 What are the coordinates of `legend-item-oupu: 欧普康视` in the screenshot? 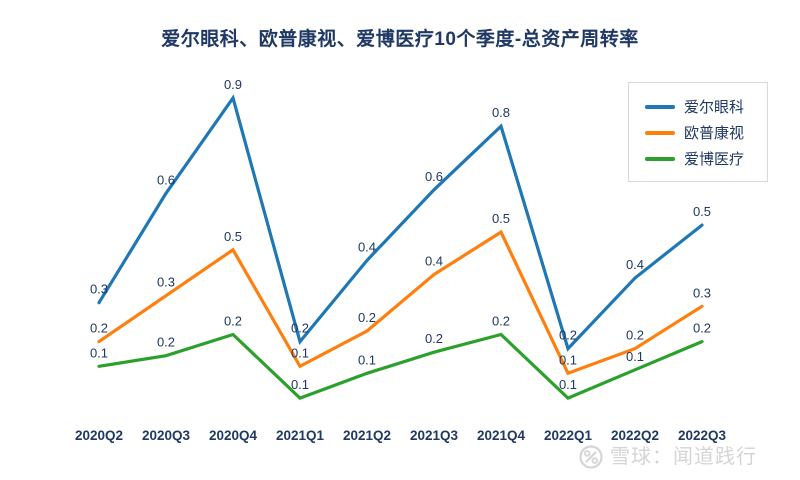 It's located at (706, 133).